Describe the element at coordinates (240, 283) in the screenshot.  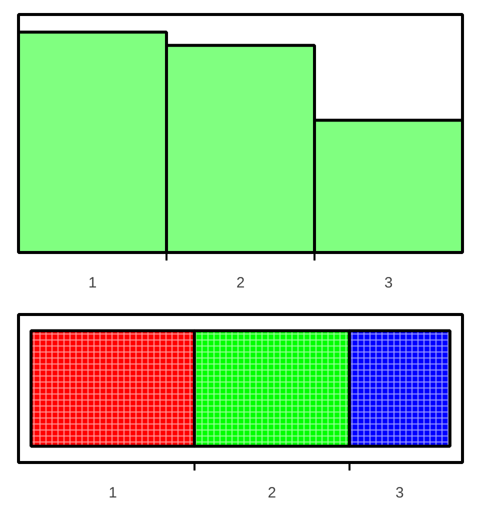
I see `text: 2` at that location.